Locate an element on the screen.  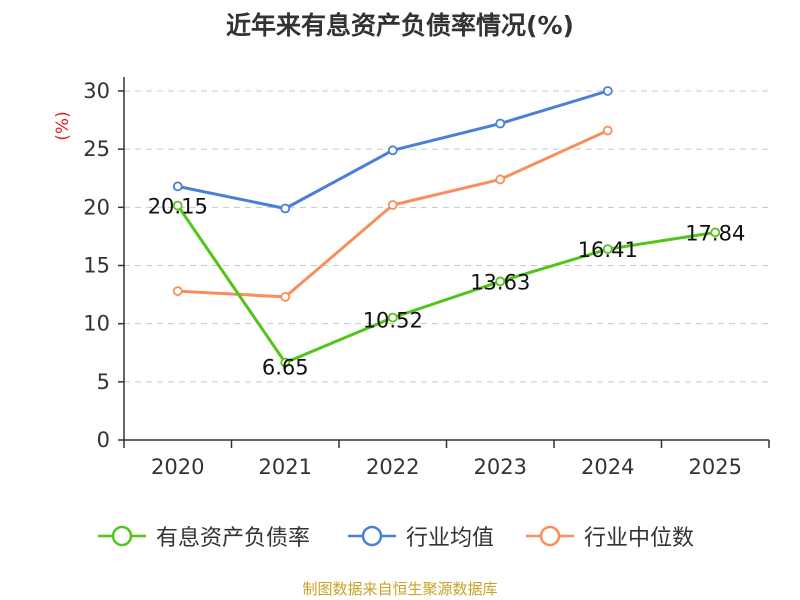
legend-line-symbol-green is located at coordinates (122, 536).